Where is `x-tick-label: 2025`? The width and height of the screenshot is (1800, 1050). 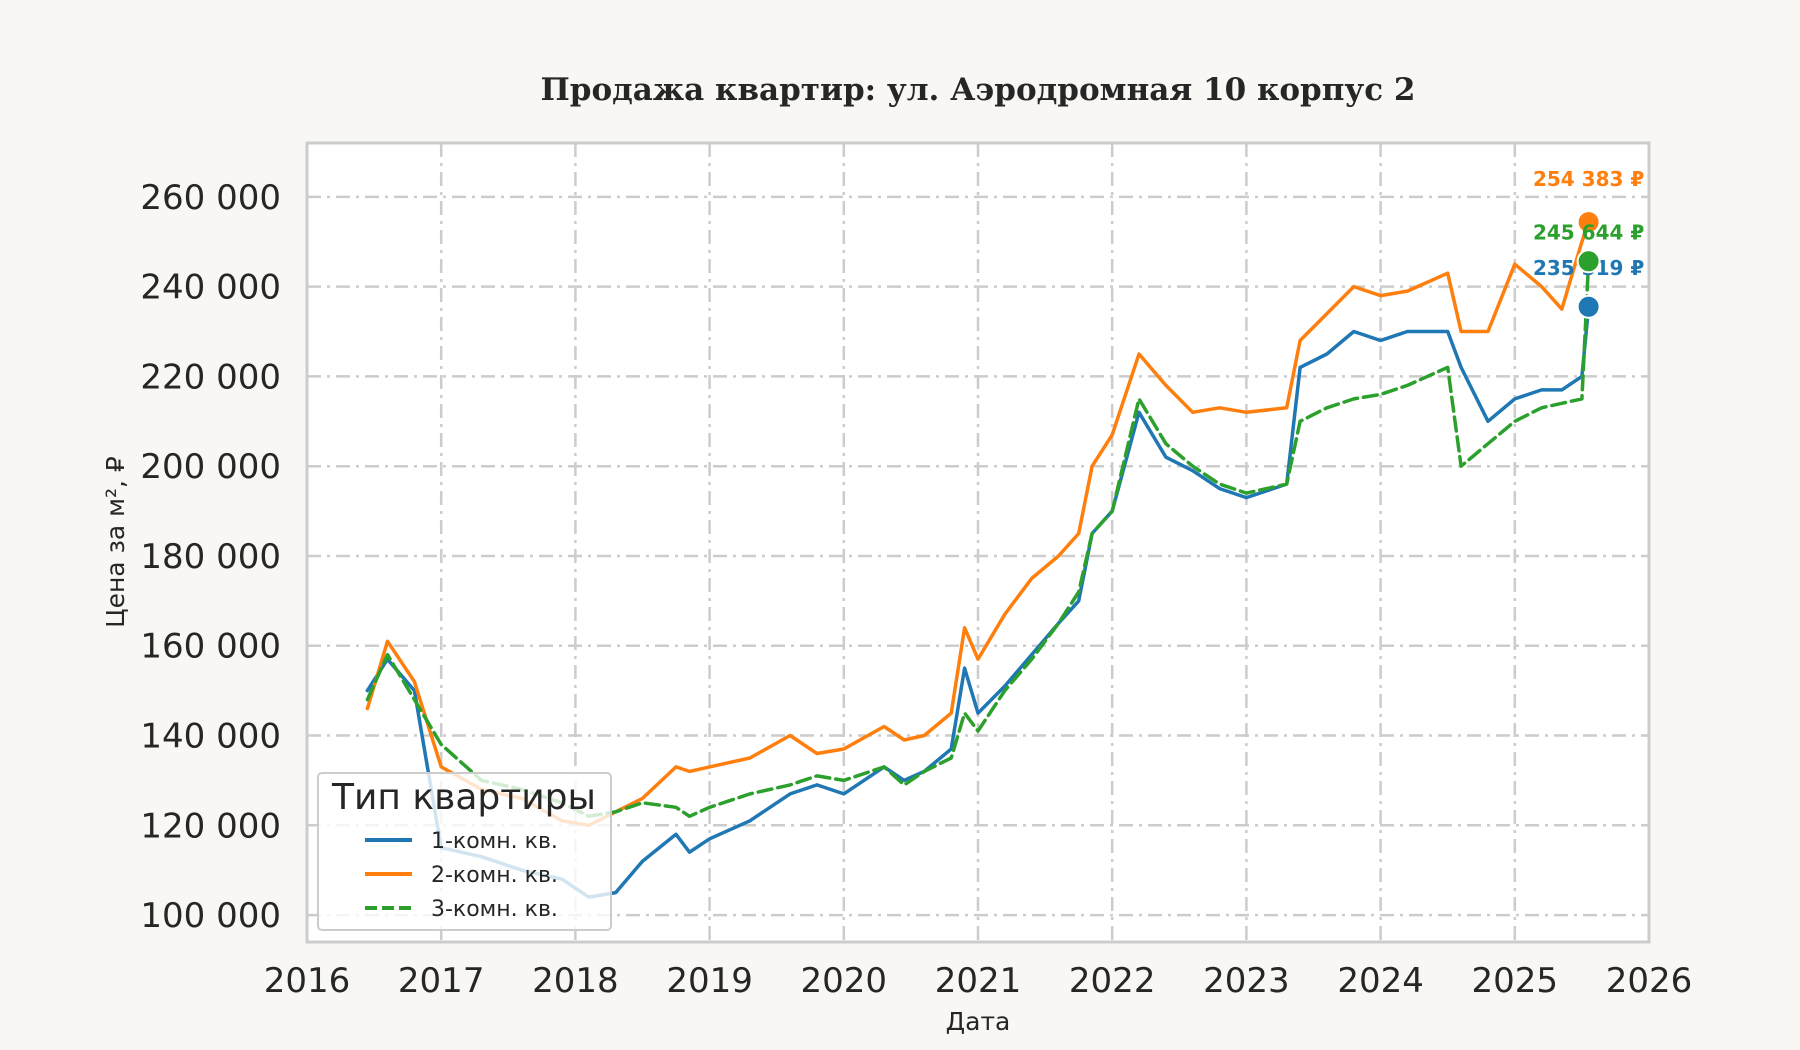
x-tick-label: 2025 is located at coordinates (1515, 981).